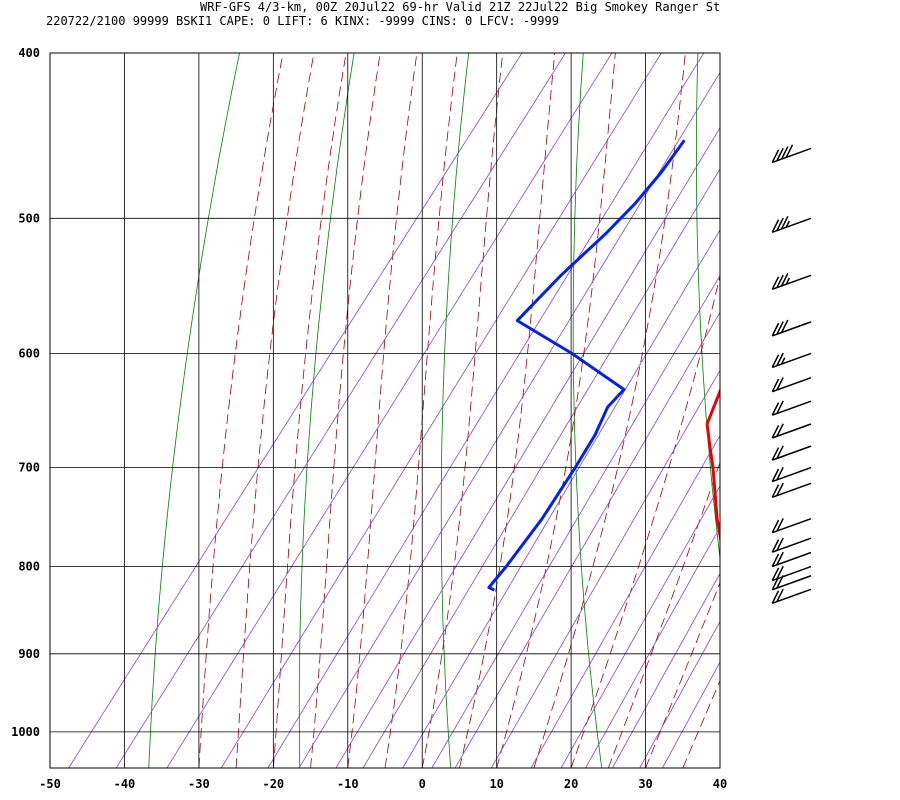  I want to click on pressure-tick-label: 400, so click(29, 53).